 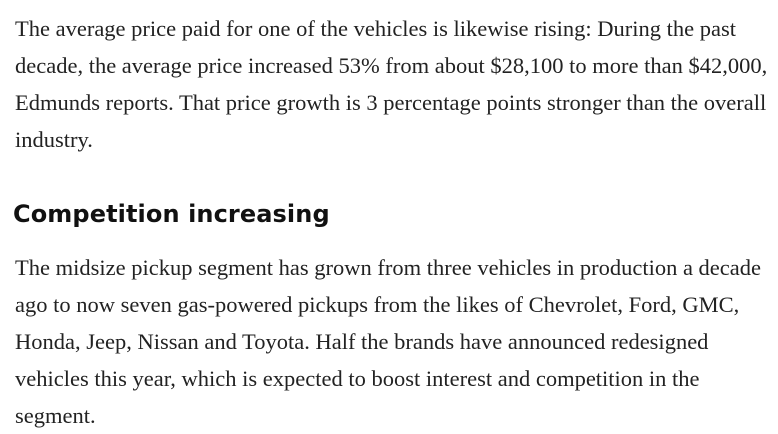 What do you see at coordinates (171, 214) in the screenshot?
I see `section-heading: Competition increasing` at bounding box center [171, 214].